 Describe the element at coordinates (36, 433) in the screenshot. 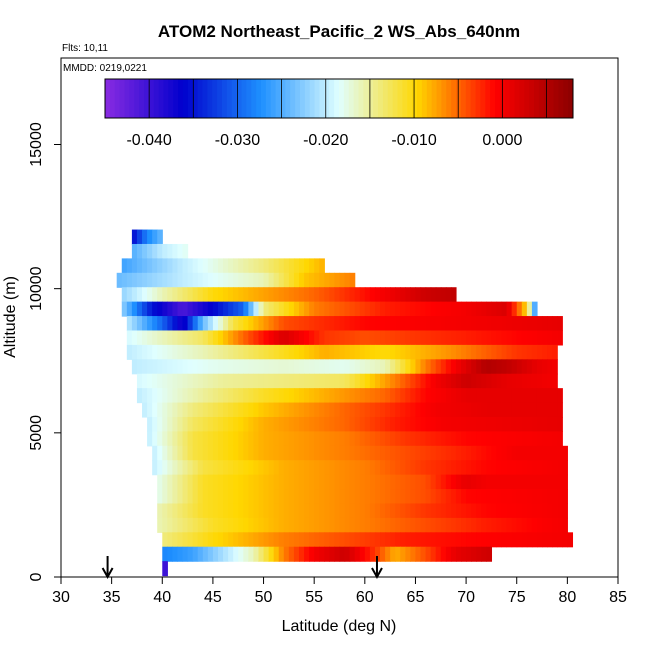

I see `y-tick-label: 5000` at that location.